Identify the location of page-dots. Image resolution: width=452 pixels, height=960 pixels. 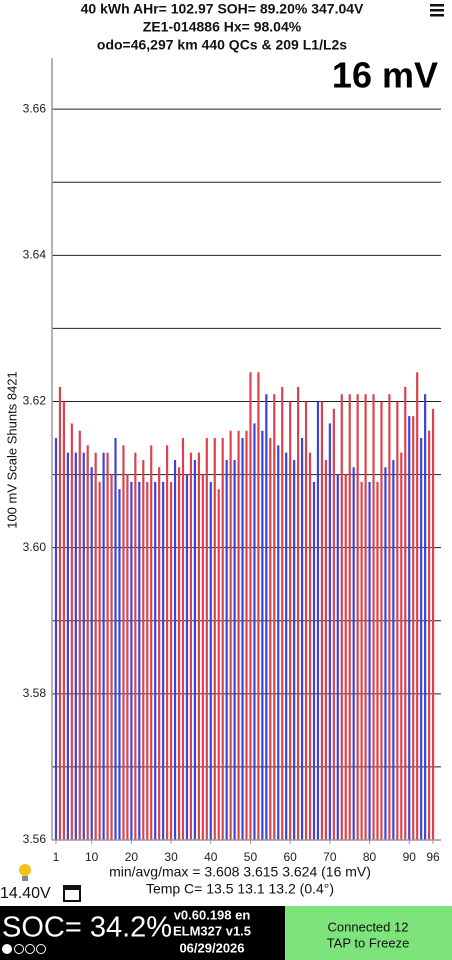
(24, 949).